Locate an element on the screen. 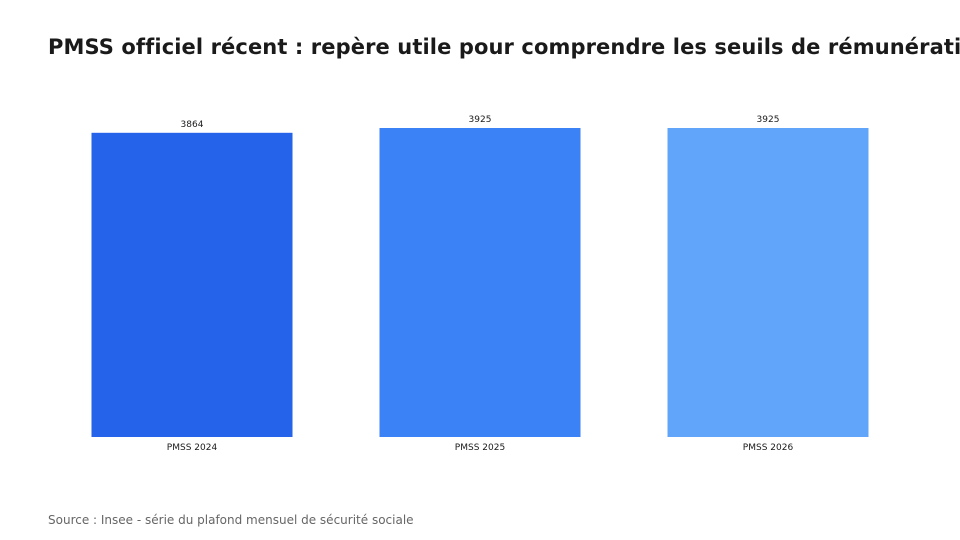  category-labels-group: PMSS 2024 PMSS 2025 PMSS 2026 is located at coordinates (480, 448).